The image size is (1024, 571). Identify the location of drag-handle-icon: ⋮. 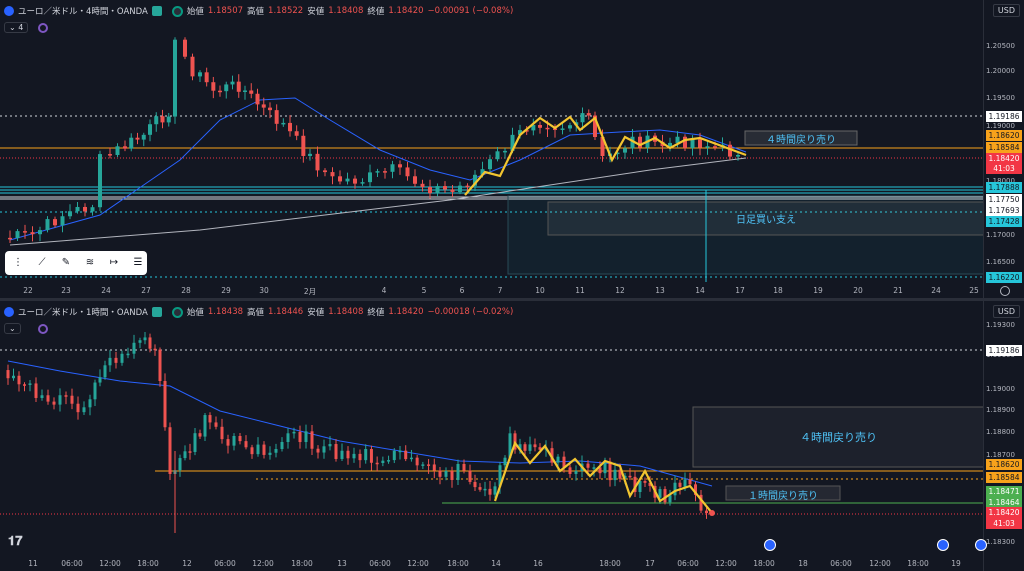
(18, 262).